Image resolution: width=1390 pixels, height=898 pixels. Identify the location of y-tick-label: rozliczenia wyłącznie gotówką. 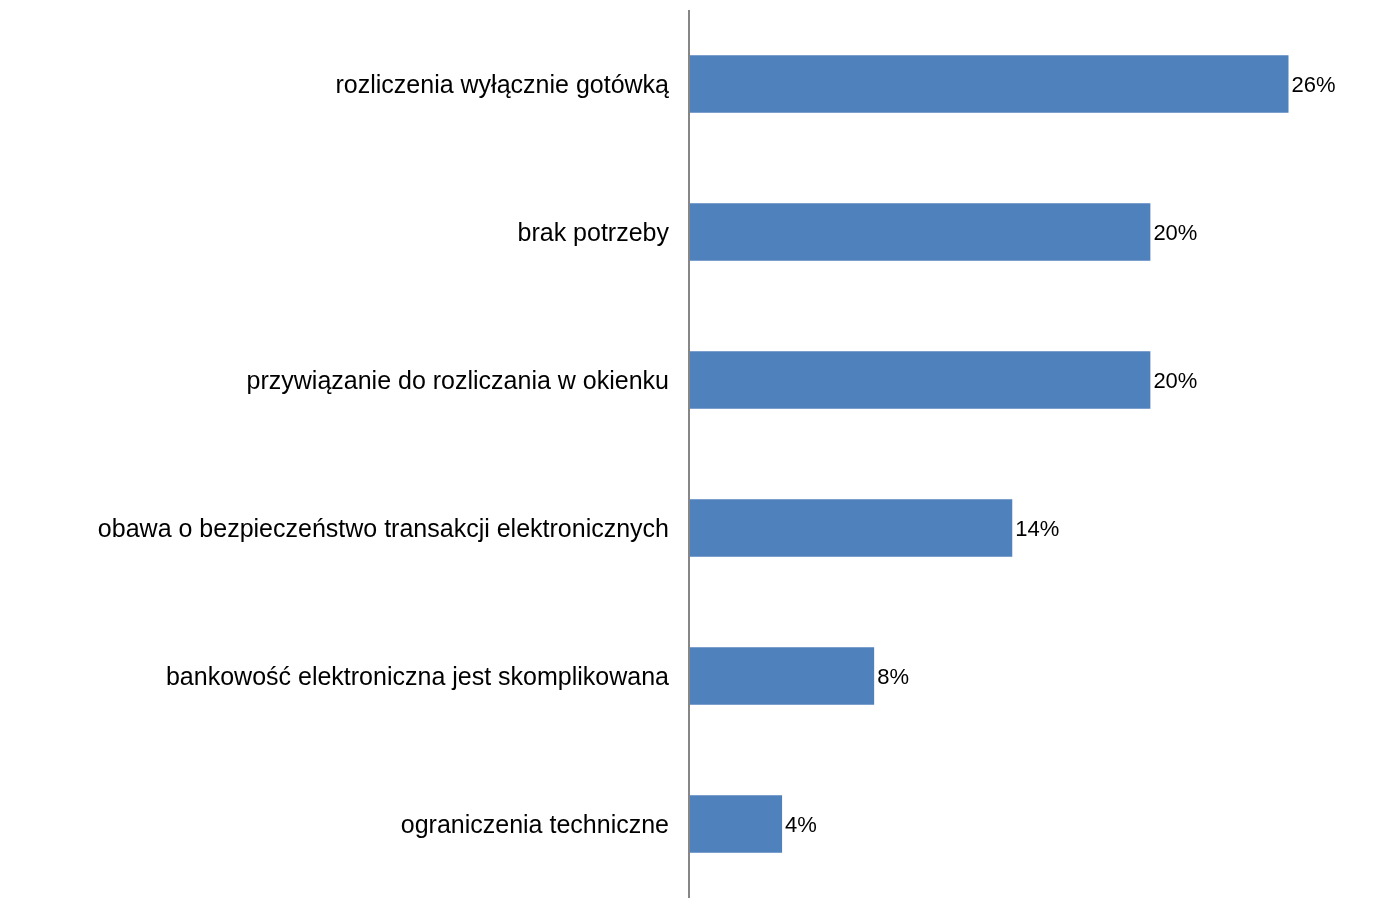
(502, 83).